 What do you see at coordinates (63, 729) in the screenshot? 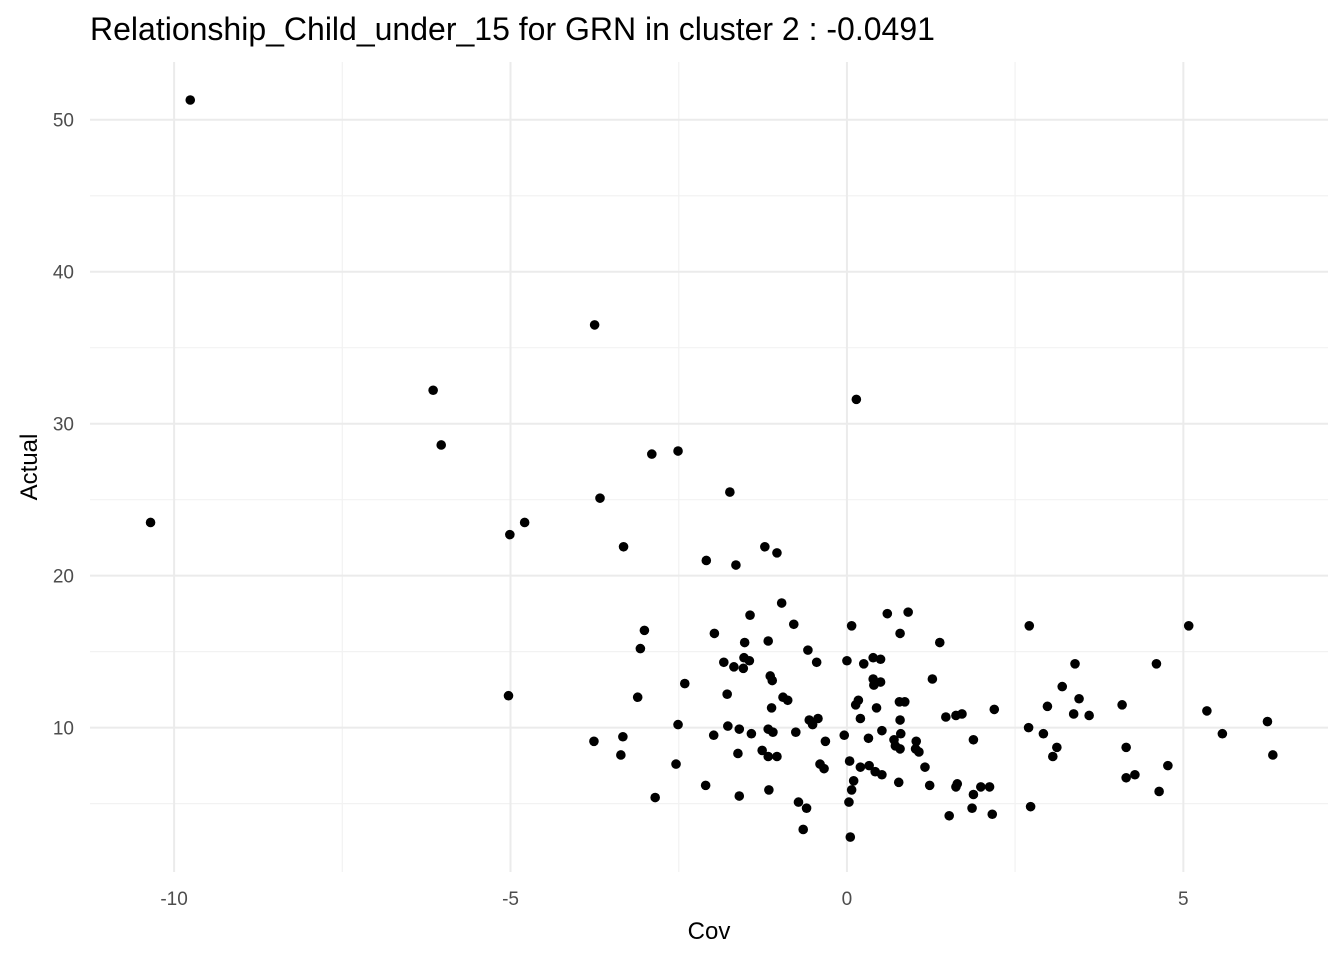
I see `y-tick-label: 10` at bounding box center [63, 729].